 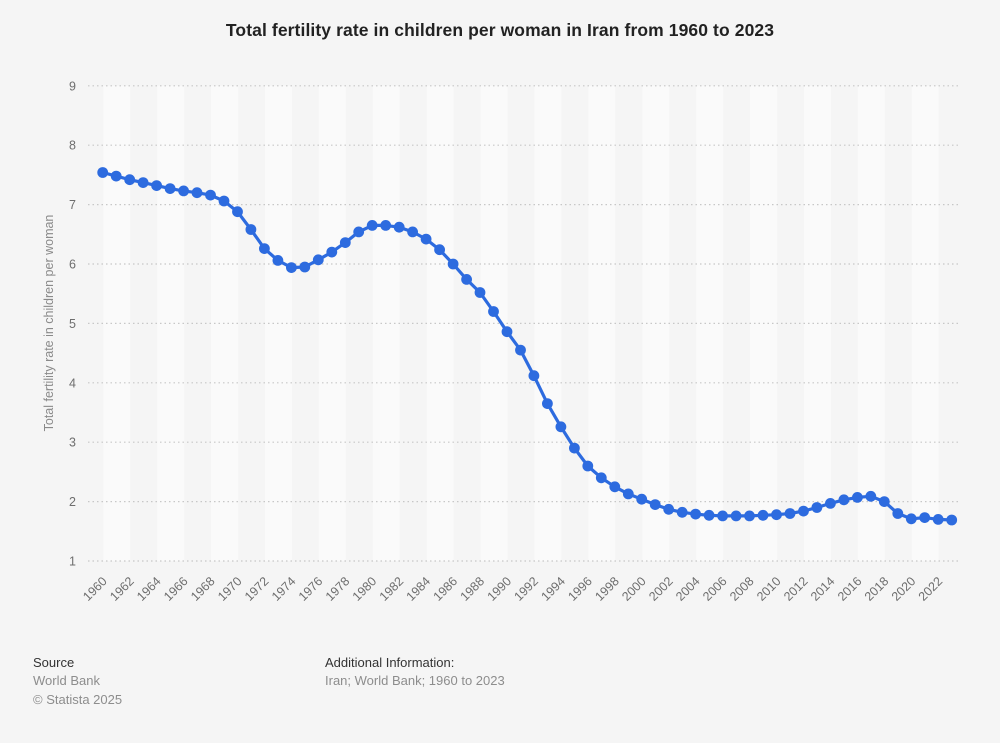 I want to click on x-tick-label: 1998, so click(x=607, y=589).